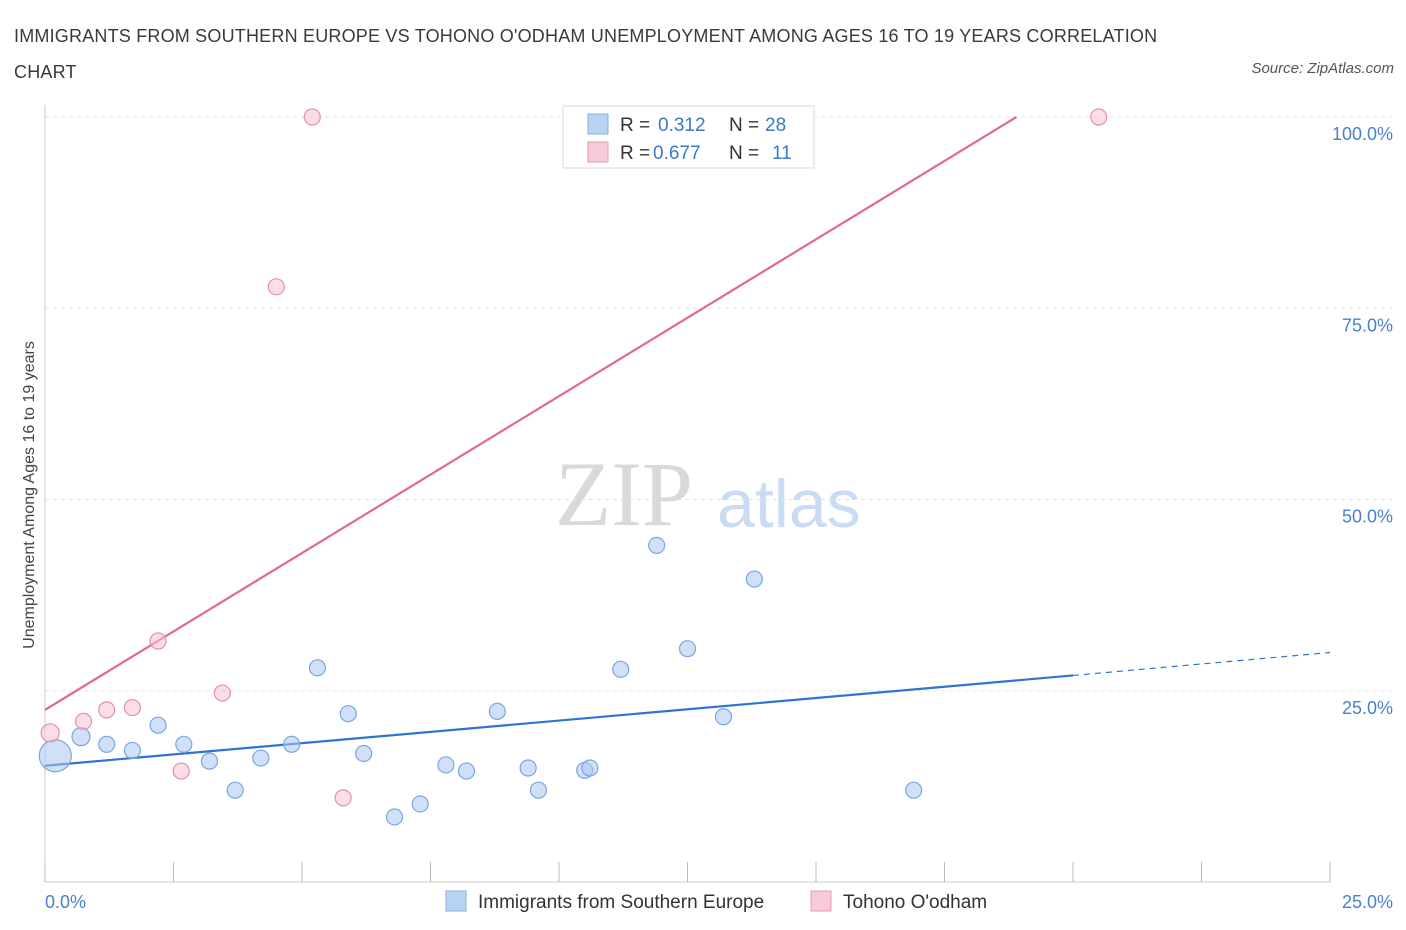 Image resolution: width=1406 pixels, height=930 pixels. I want to click on legend-r-value-1: 0.312, so click(682, 125).